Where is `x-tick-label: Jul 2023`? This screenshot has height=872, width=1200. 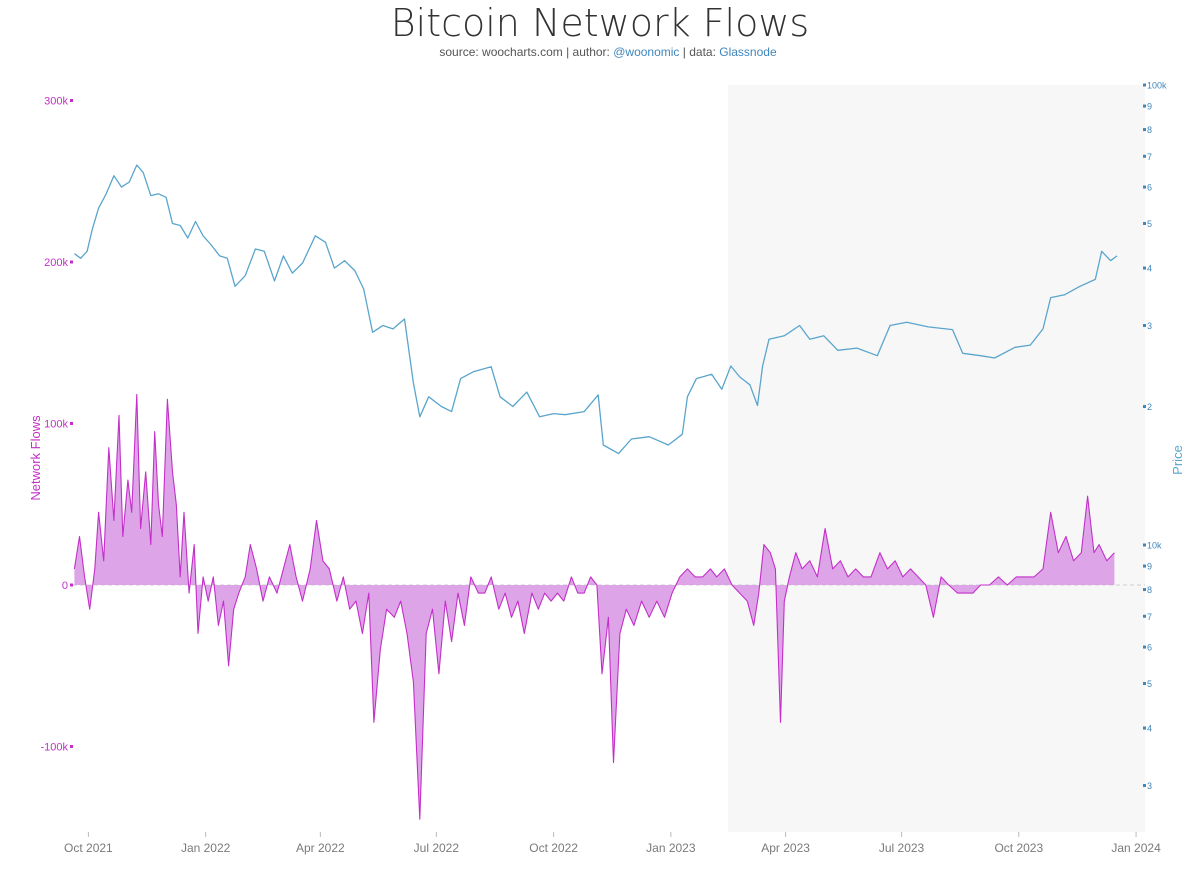 x-tick-label: Jul 2023 is located at coordinates (902, 848).